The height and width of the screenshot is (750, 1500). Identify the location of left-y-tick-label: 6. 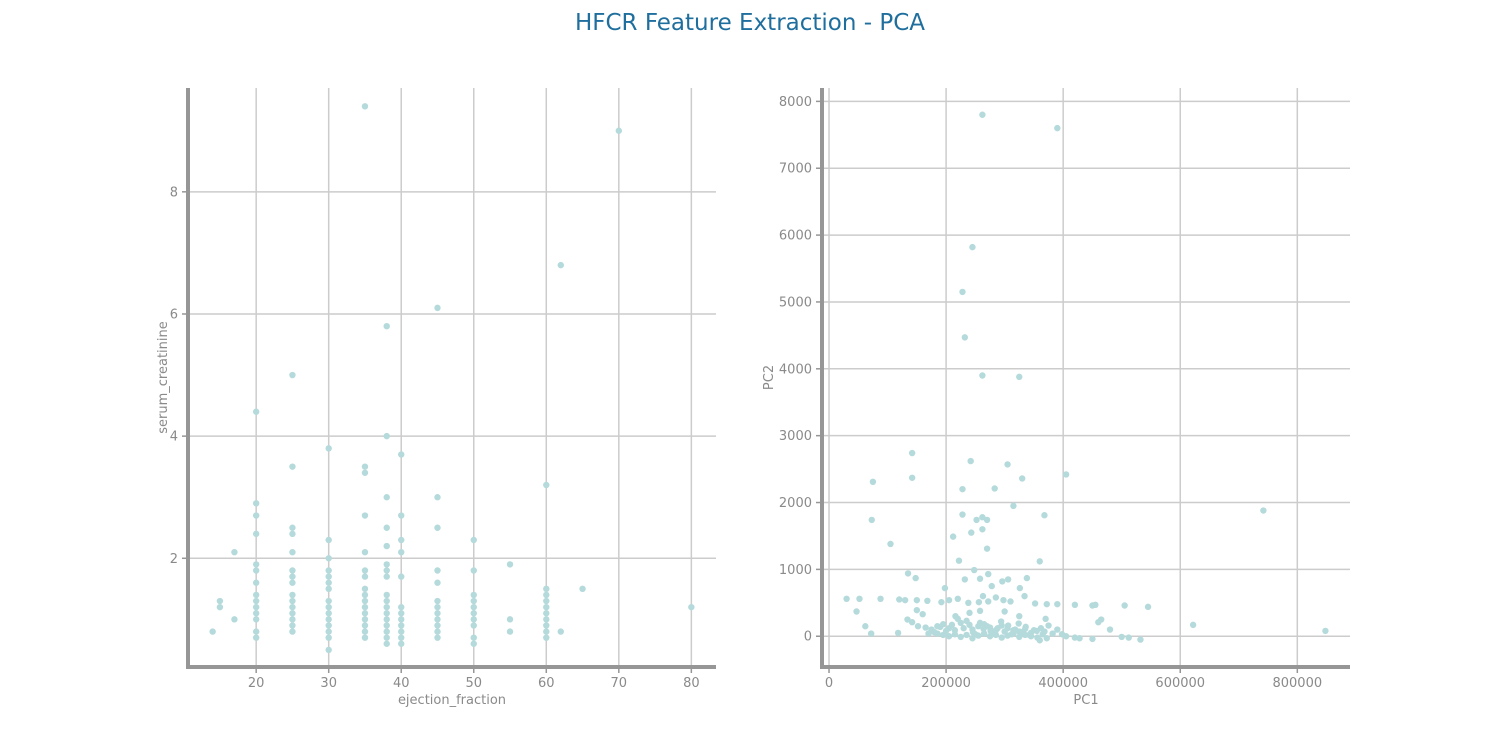
(174, 314).